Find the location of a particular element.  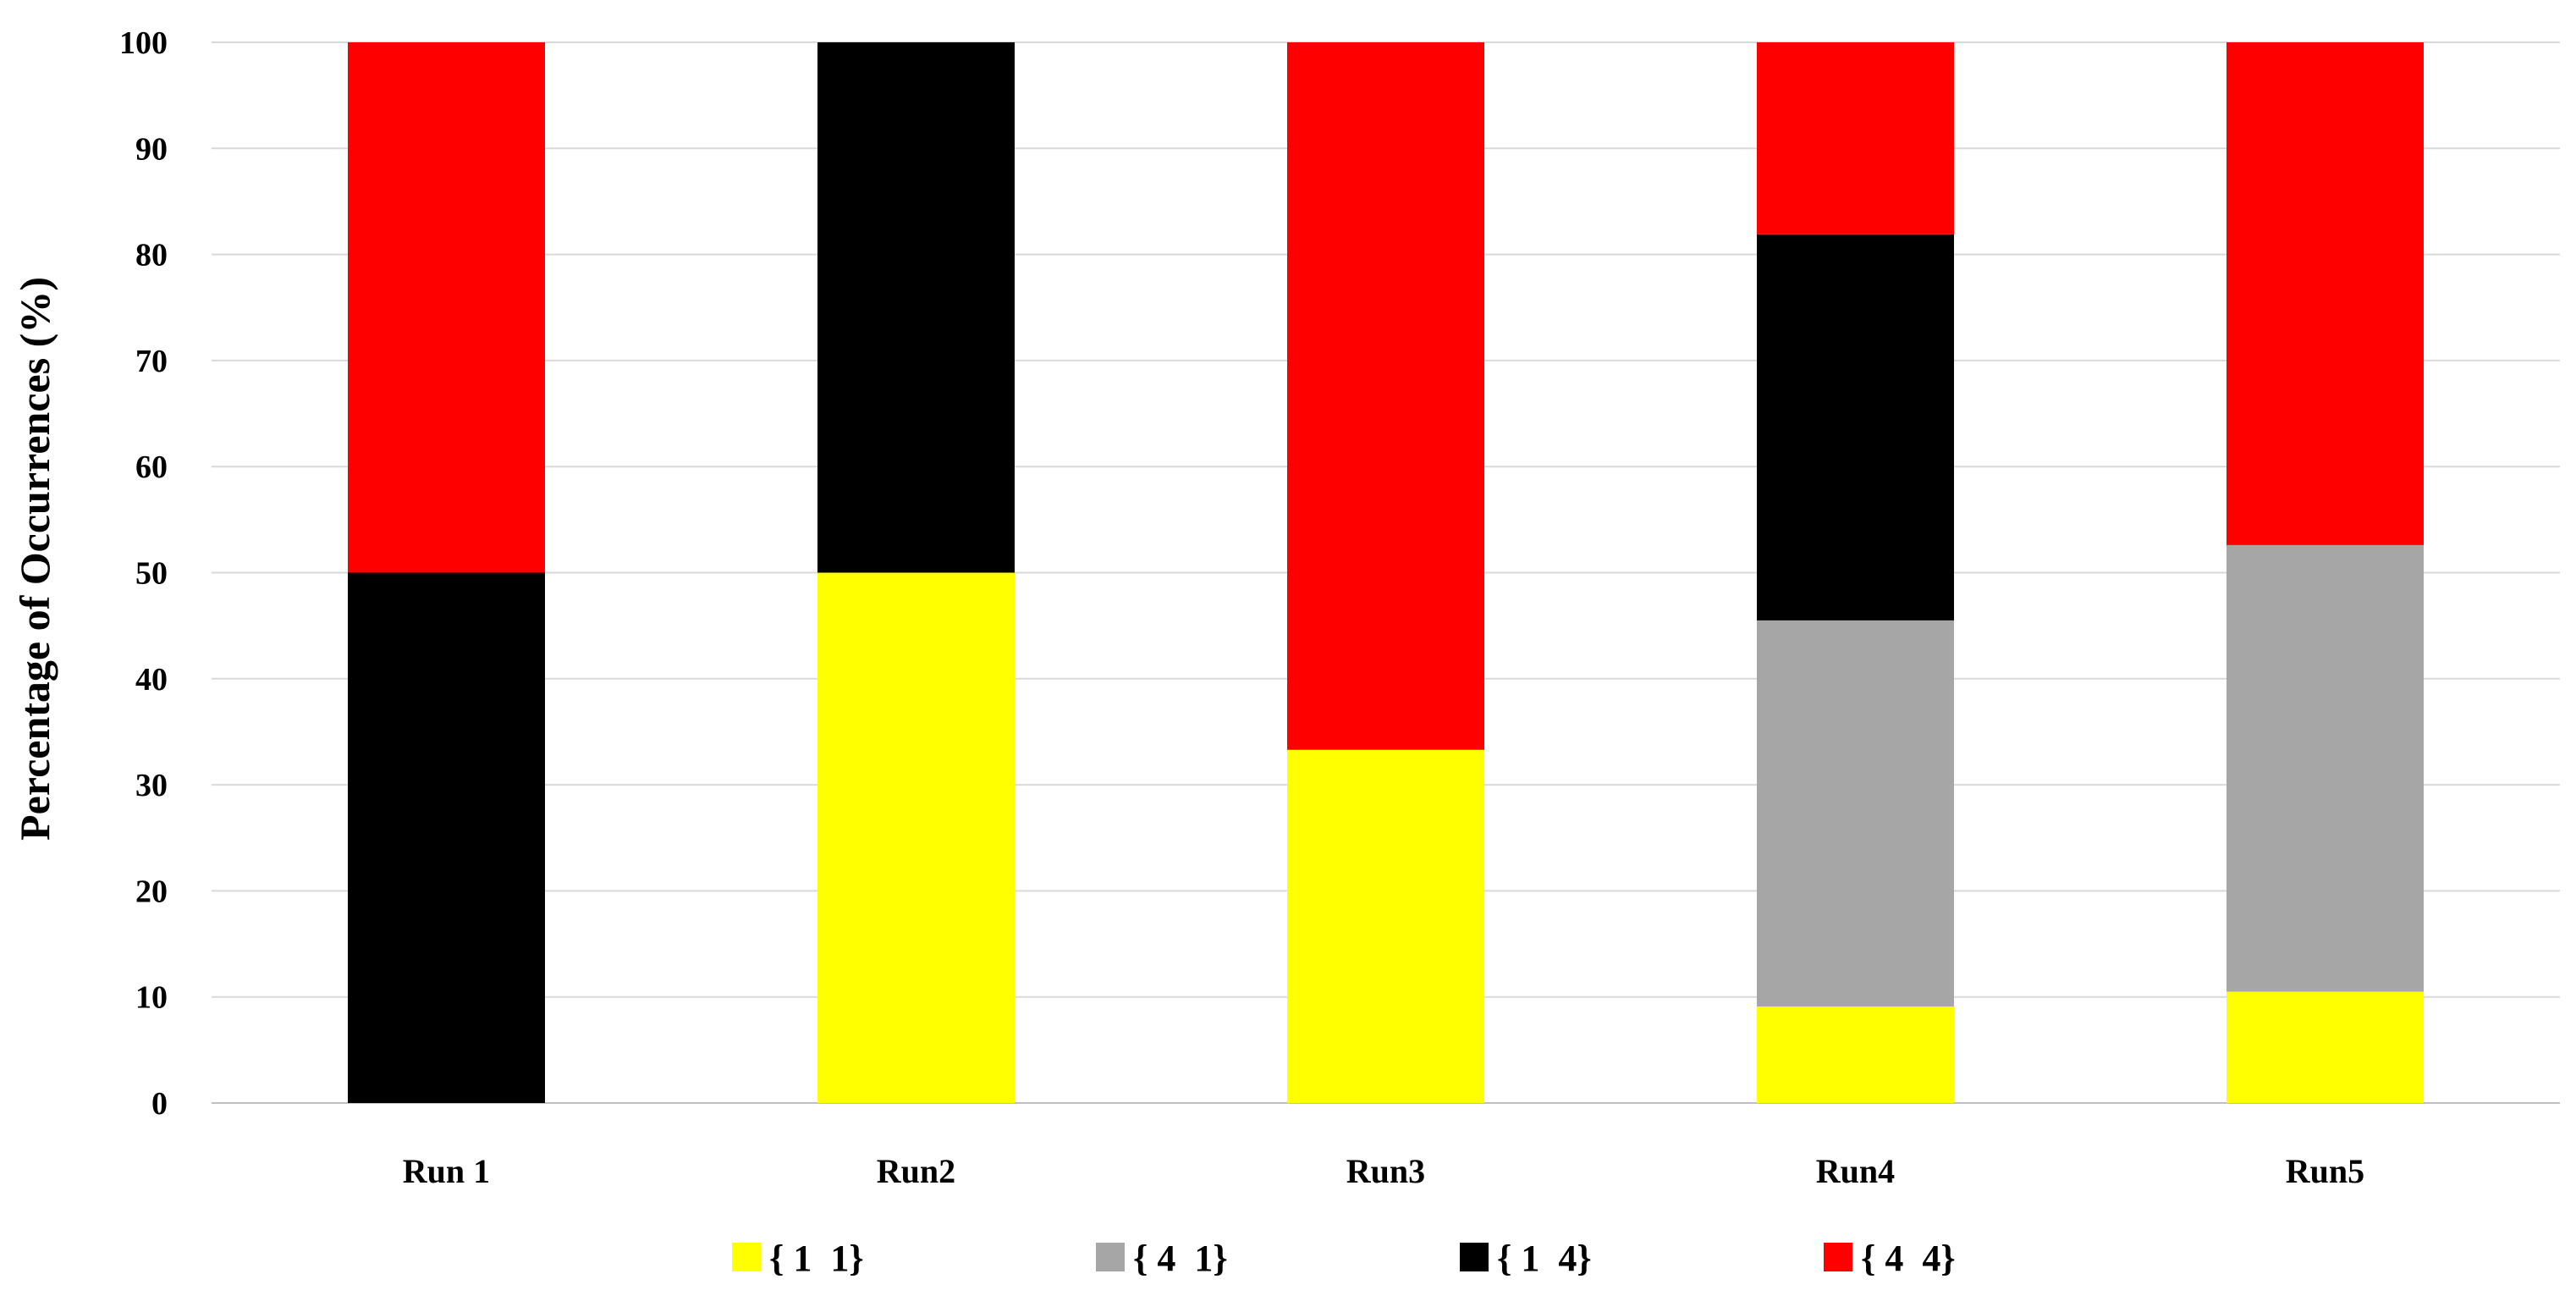

y-axis-ticks: 0 10 20 30 40 50 60 70 80 90 100 is located at coordinates (143, 573).